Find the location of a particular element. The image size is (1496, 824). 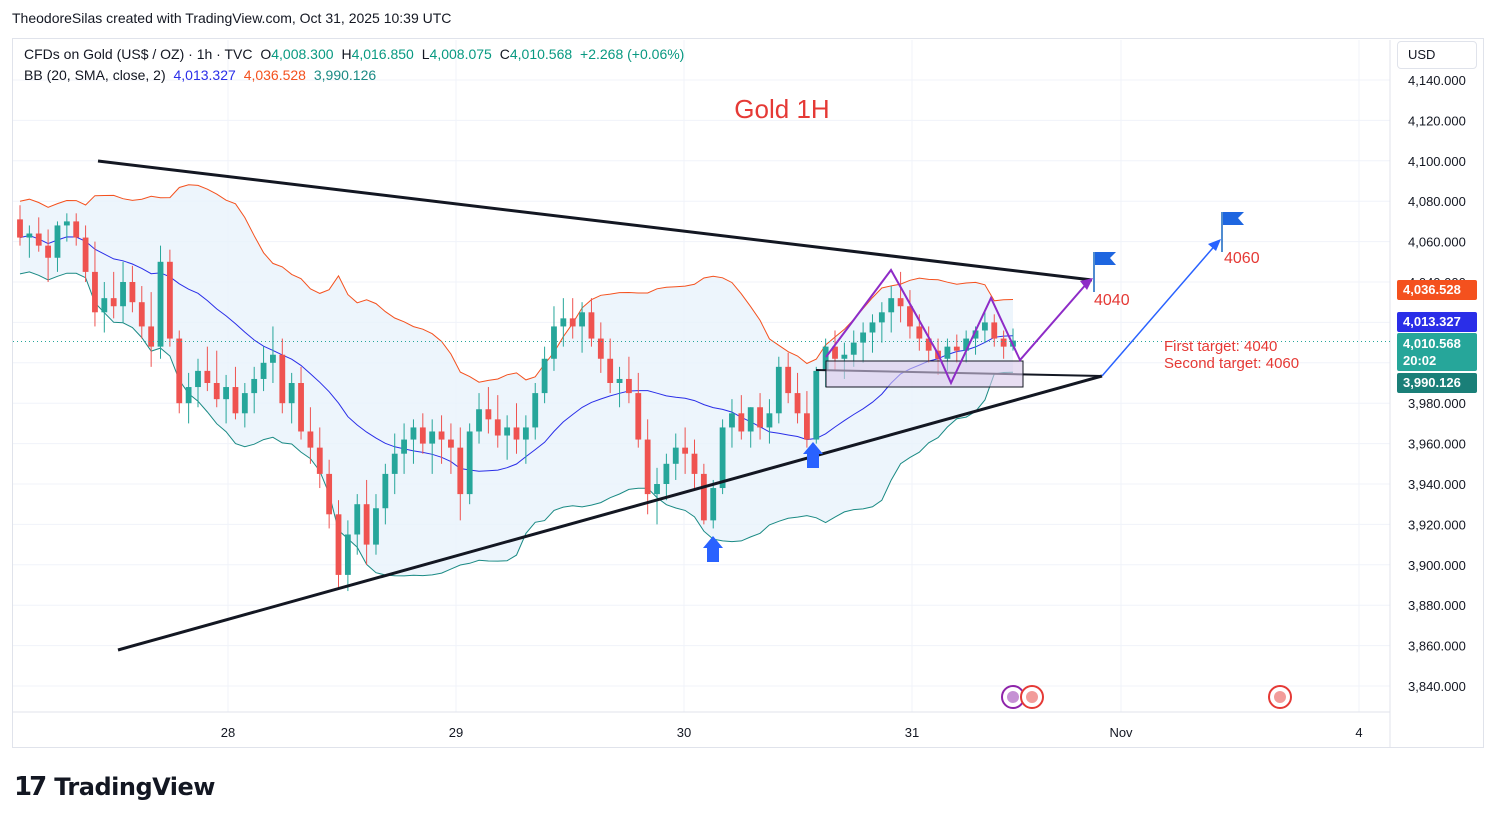

y-tick-label: 3,960.000 is located at coordinates (1437, 444).